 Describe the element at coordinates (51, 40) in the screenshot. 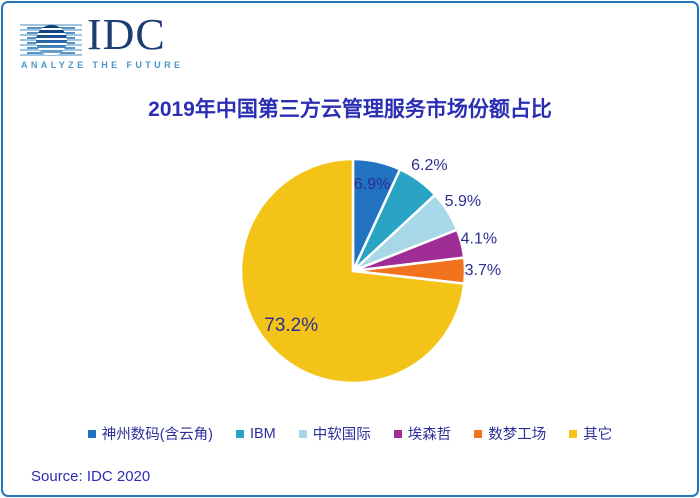

I see `idc-globe-icon` at that location.